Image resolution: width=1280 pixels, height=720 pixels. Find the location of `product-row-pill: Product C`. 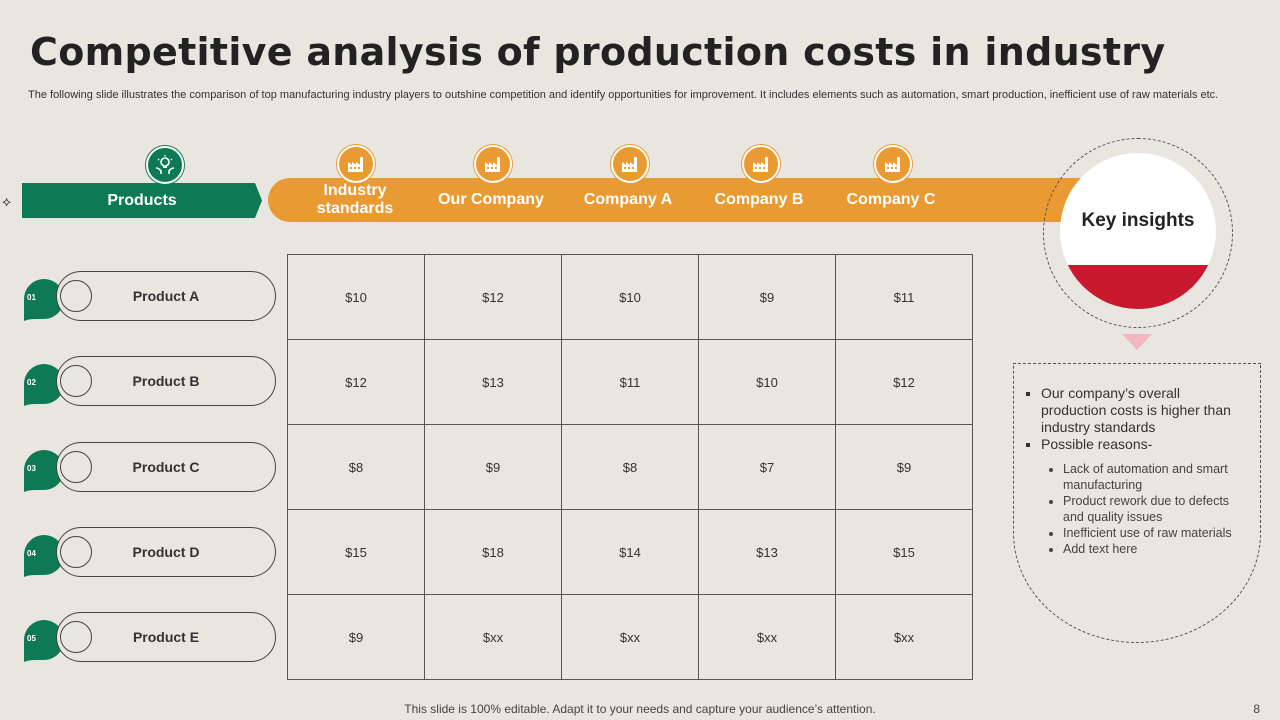

product-row-pill: Product C is located at coordinates (166, 467).